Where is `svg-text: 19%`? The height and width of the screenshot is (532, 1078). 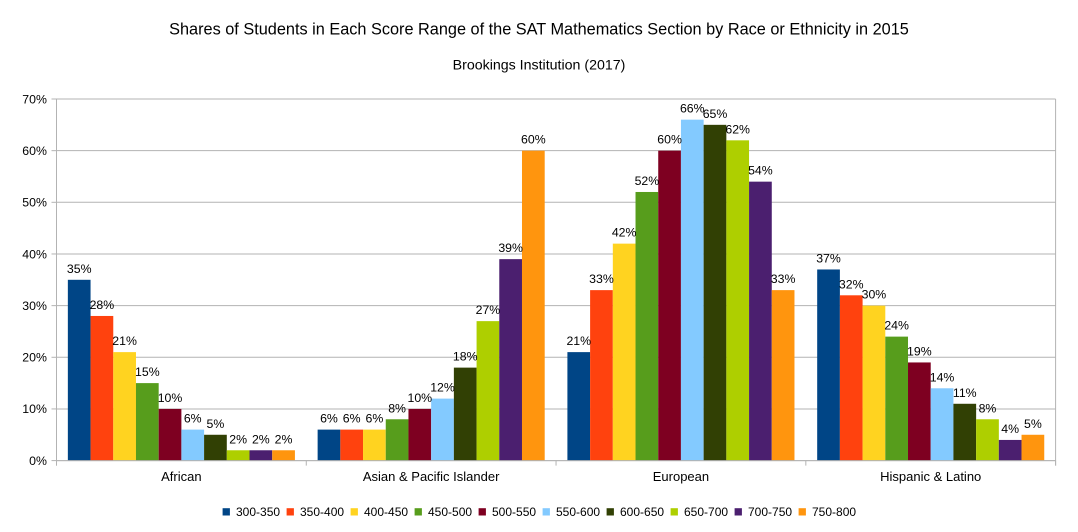
svg-text: 19% is located at coordinates (919, 351).